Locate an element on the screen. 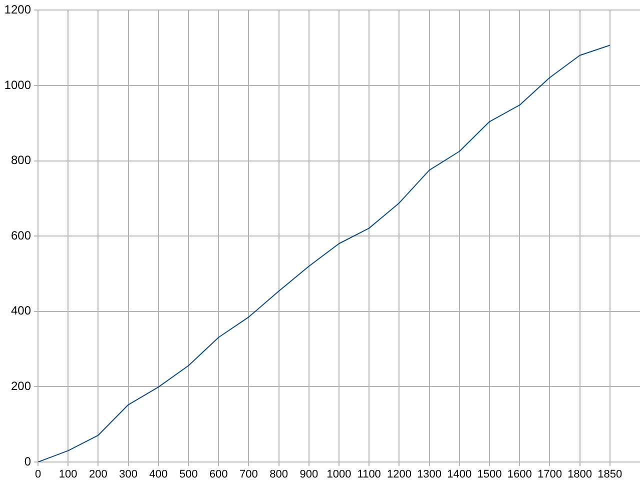 Image resolution: width=640 pixels, height=486 pixels. x-tick-label: 100 is located at coordinates (68, 474).